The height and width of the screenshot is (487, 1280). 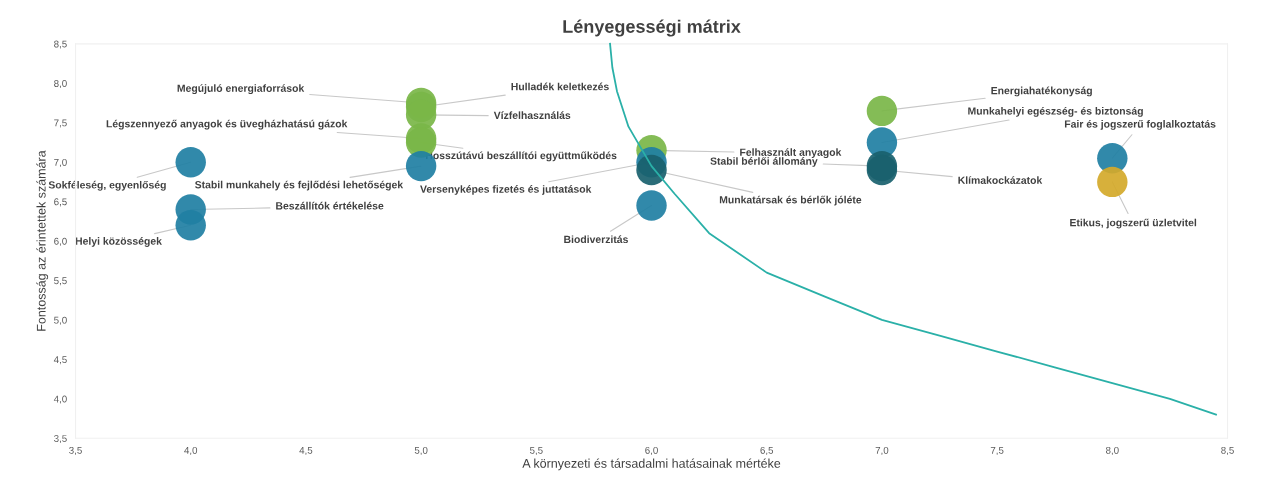 What do you see at coordinates (651, 450) in the screenshot?
I see `x-tick-label: 6,0` at bounding box center [651, 450].